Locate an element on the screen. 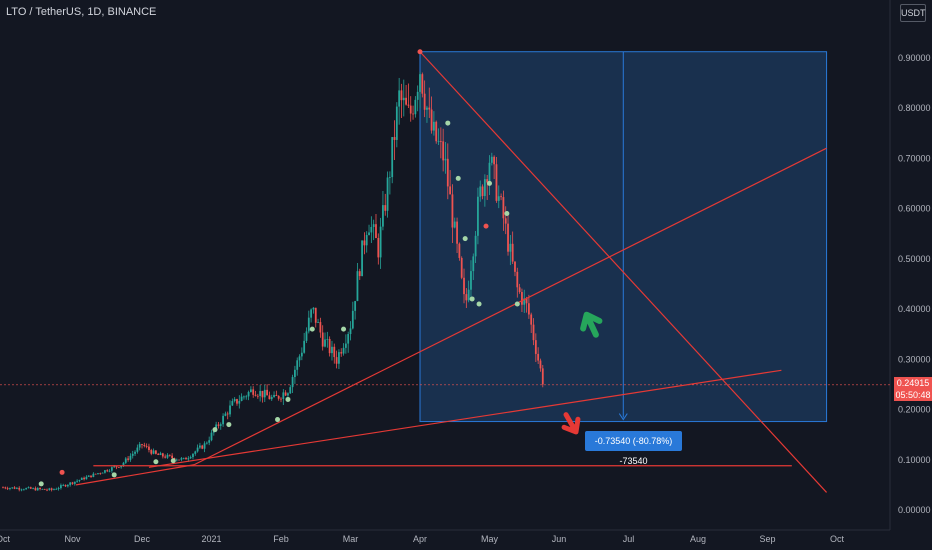 This screenshot has width=932, height=550. y-tick-label: 0.60000 is located at coordinates (914, 209).